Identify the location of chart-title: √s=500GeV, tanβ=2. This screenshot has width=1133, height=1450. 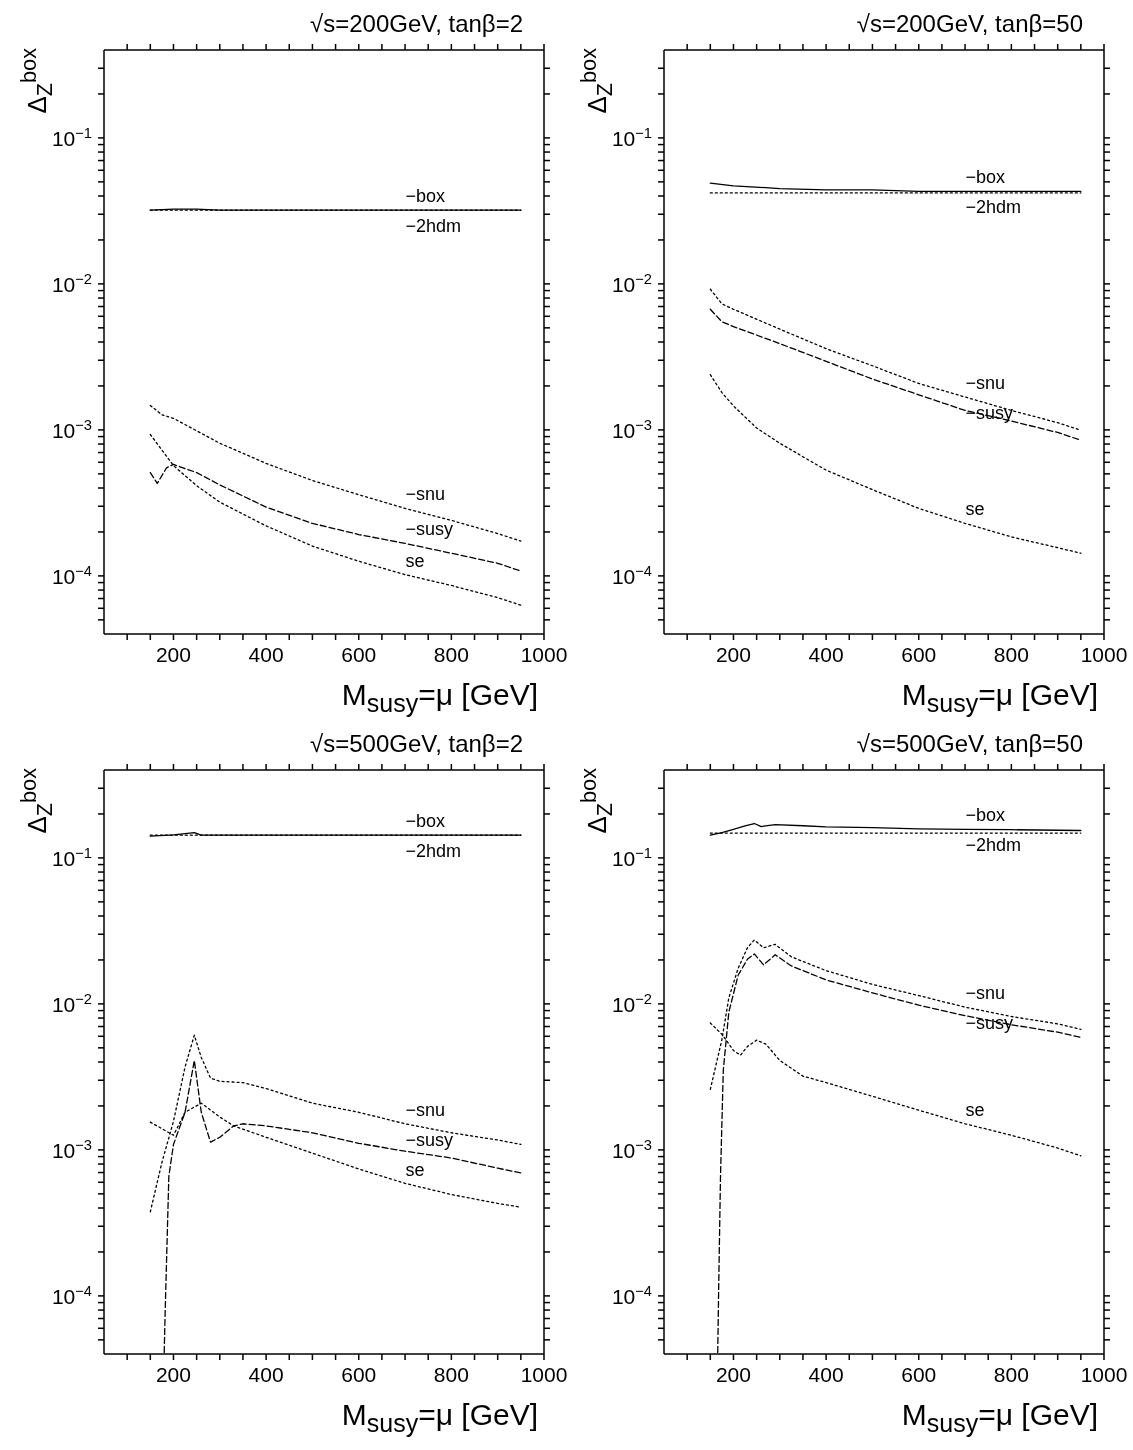
(416, 744).